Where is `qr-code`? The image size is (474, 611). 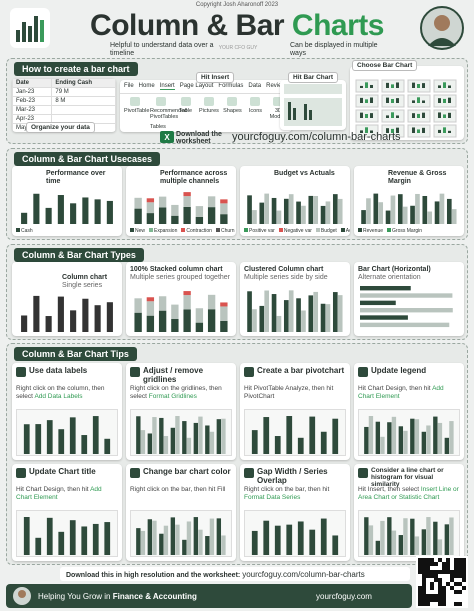
qr-code is located at coordinates (442, 582).